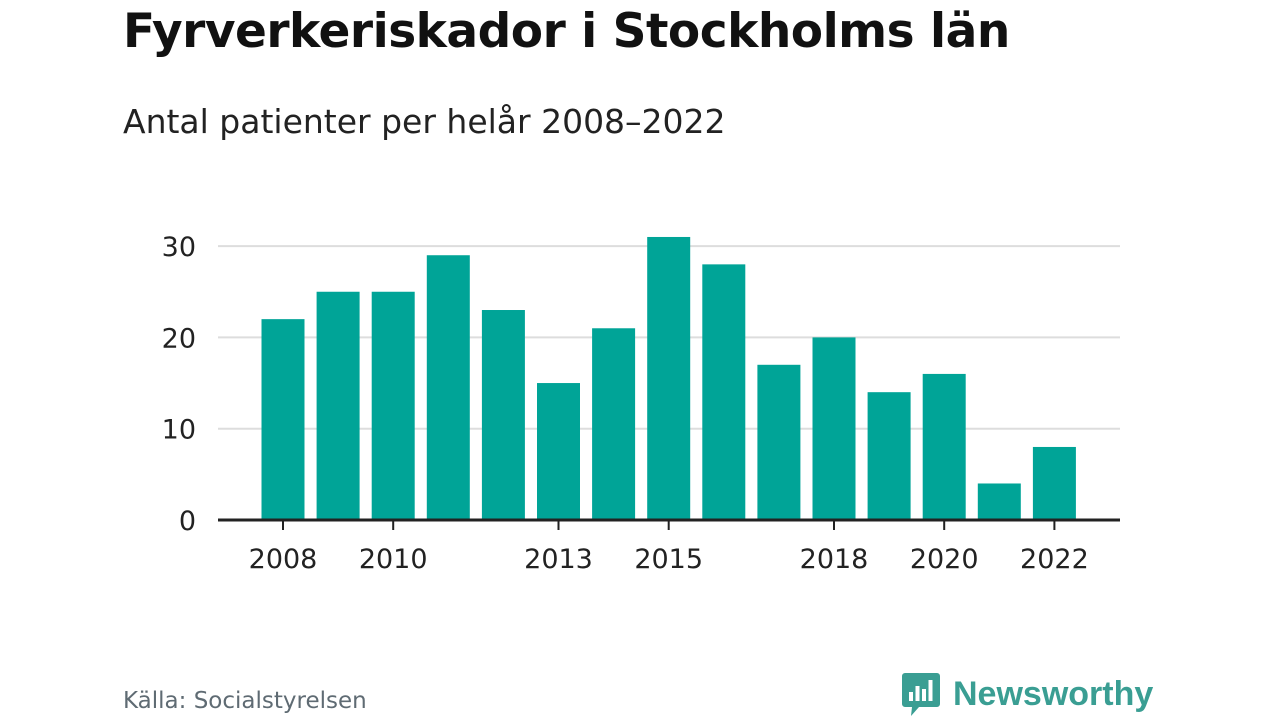  What do you see at coordinates (283, 559) in the screenshot?
I see `x-tick-label: 2008` at bounding box center [283, 559].